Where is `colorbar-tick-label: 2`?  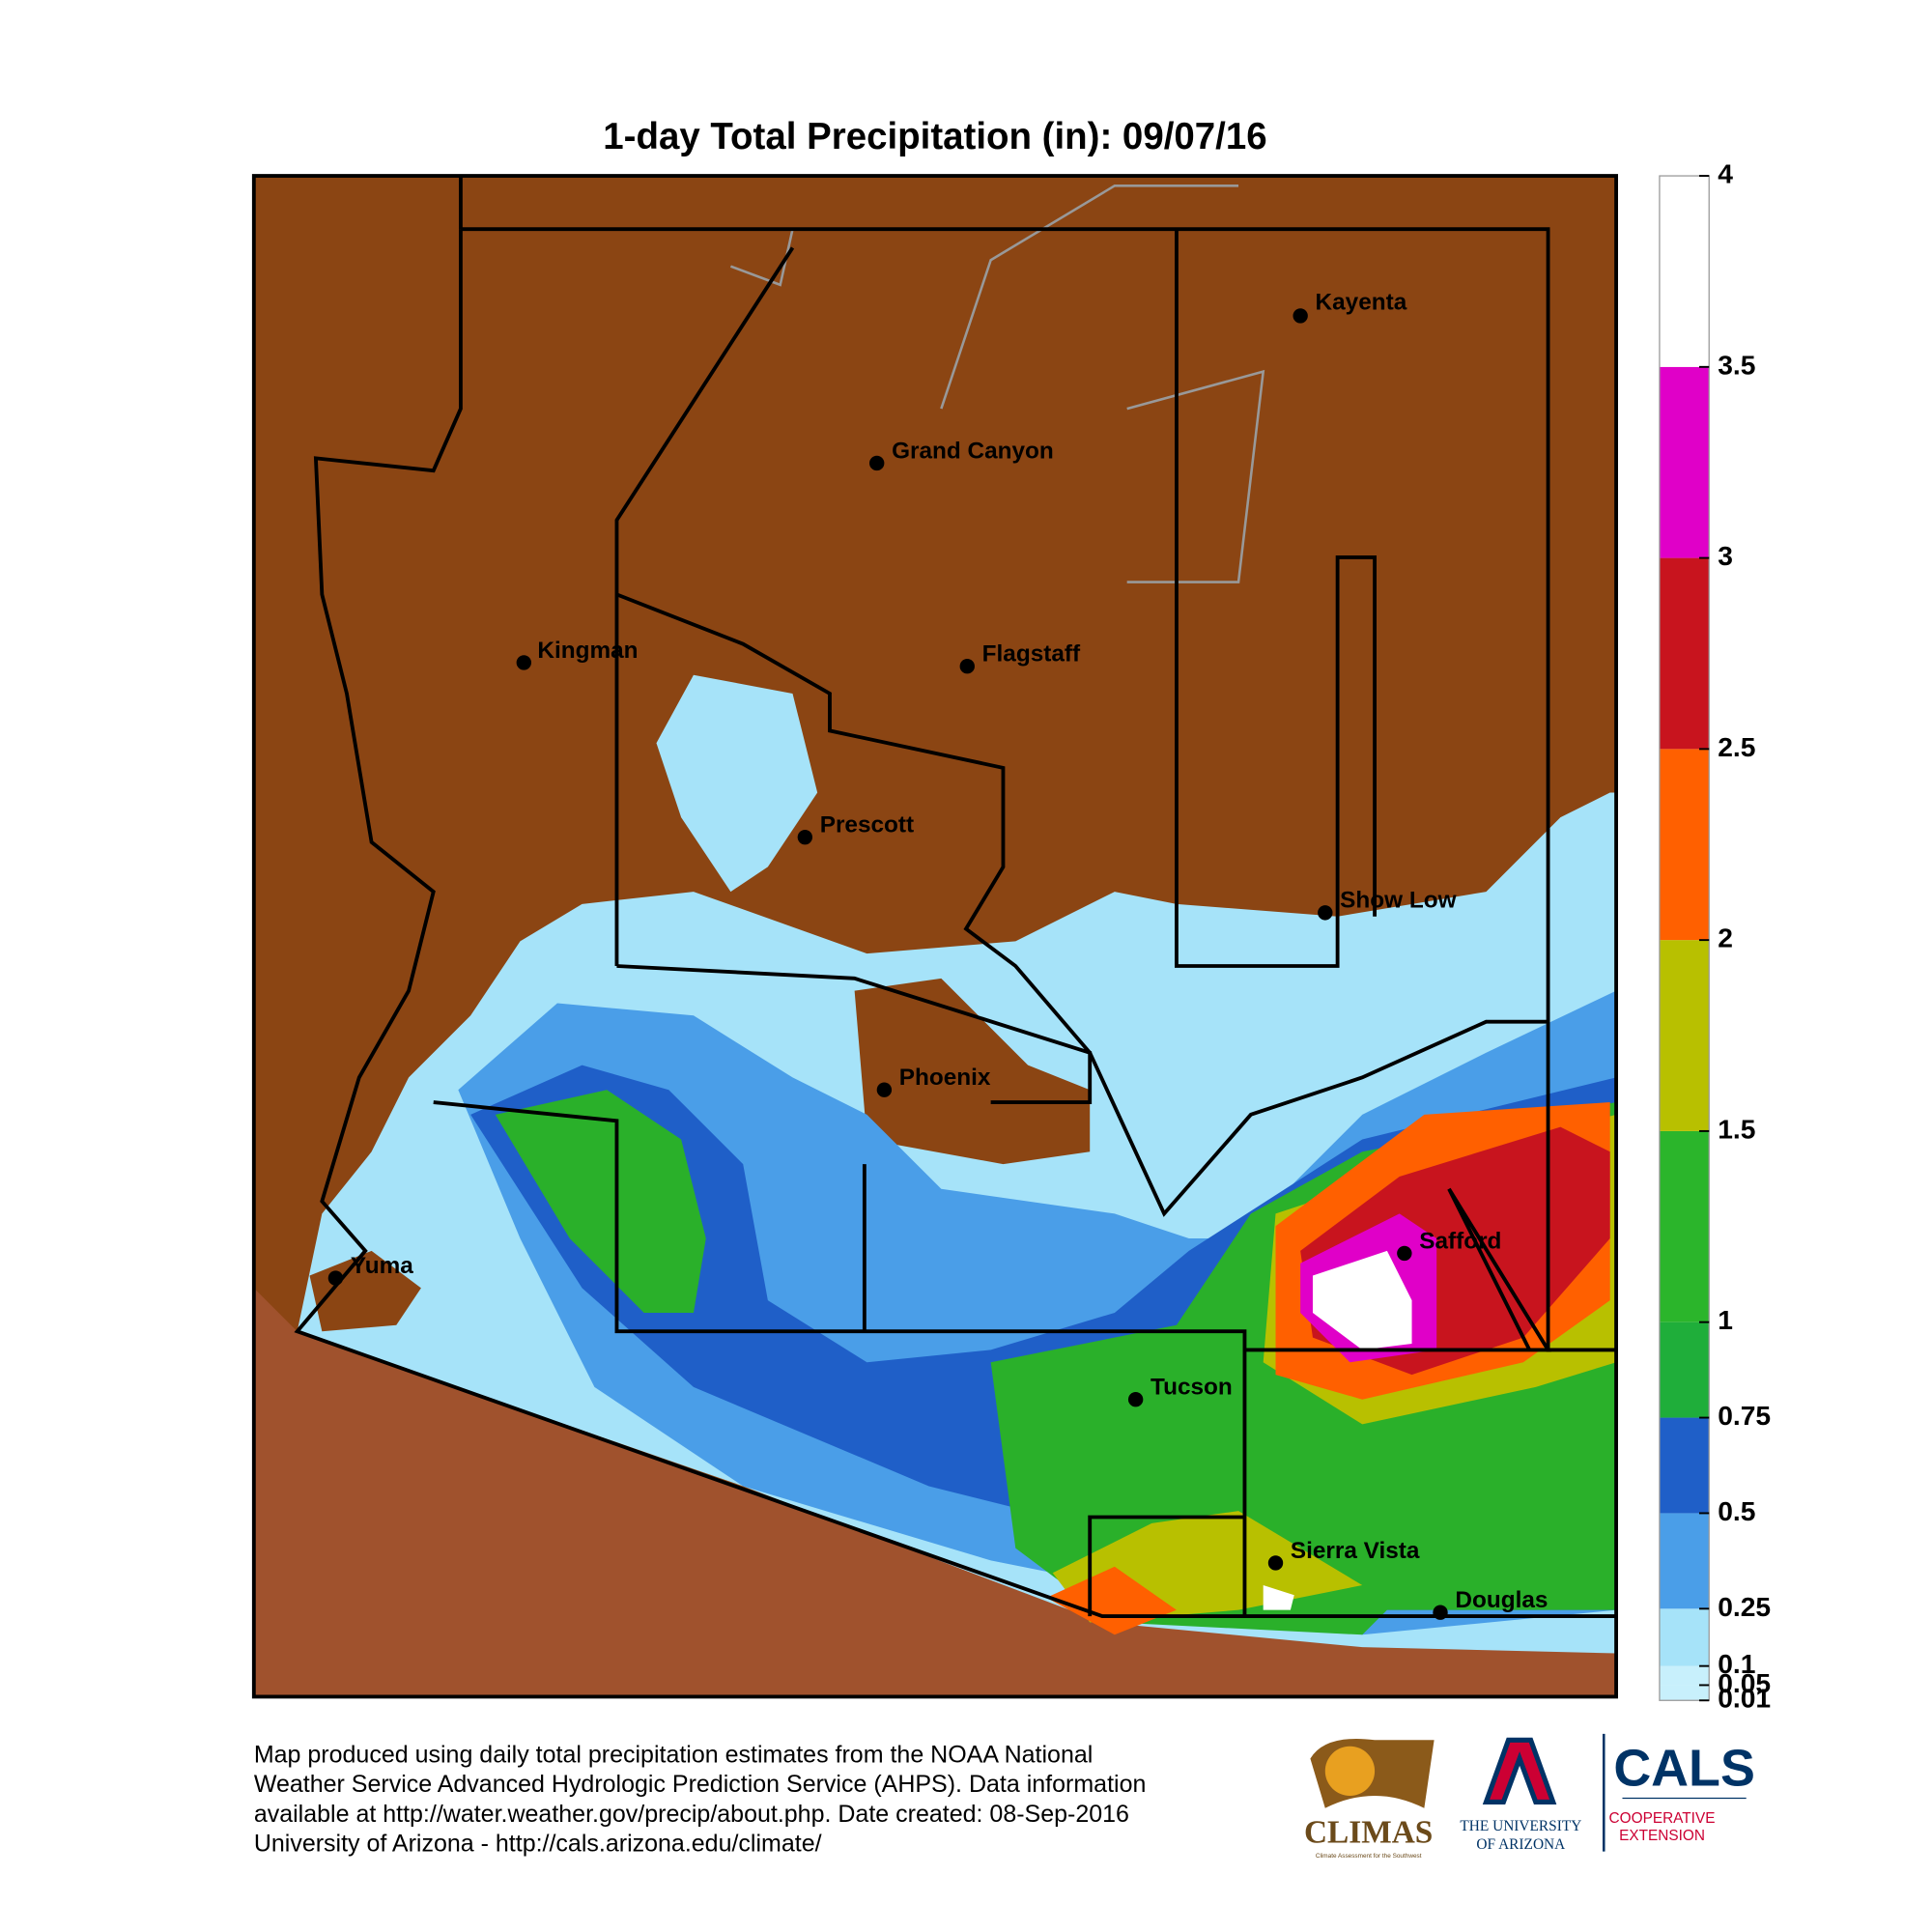
colorbar-tick-label: 2 is located at coordinates (1725, 938).